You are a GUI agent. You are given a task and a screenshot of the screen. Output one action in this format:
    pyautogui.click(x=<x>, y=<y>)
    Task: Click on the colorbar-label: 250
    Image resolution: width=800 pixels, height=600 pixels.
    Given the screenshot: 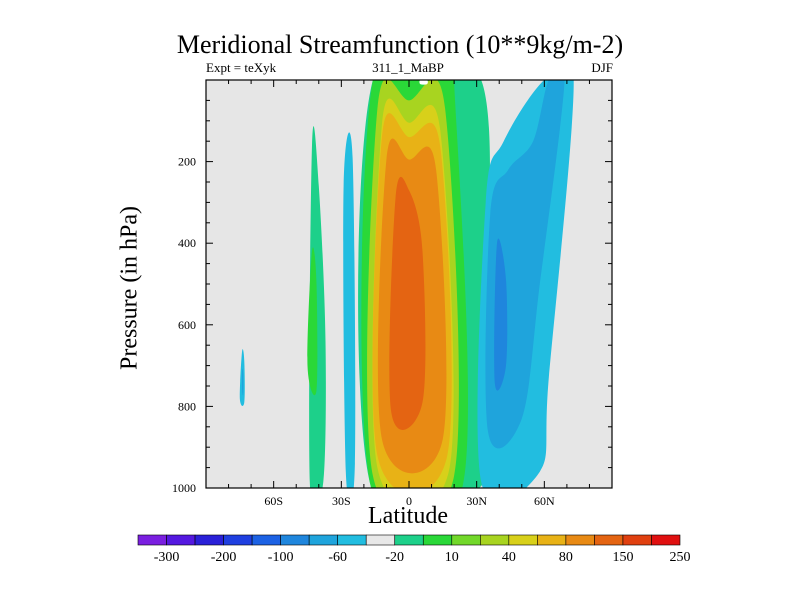 What is the action you would take?
    pyautogui.click(x=680, y=557)
    